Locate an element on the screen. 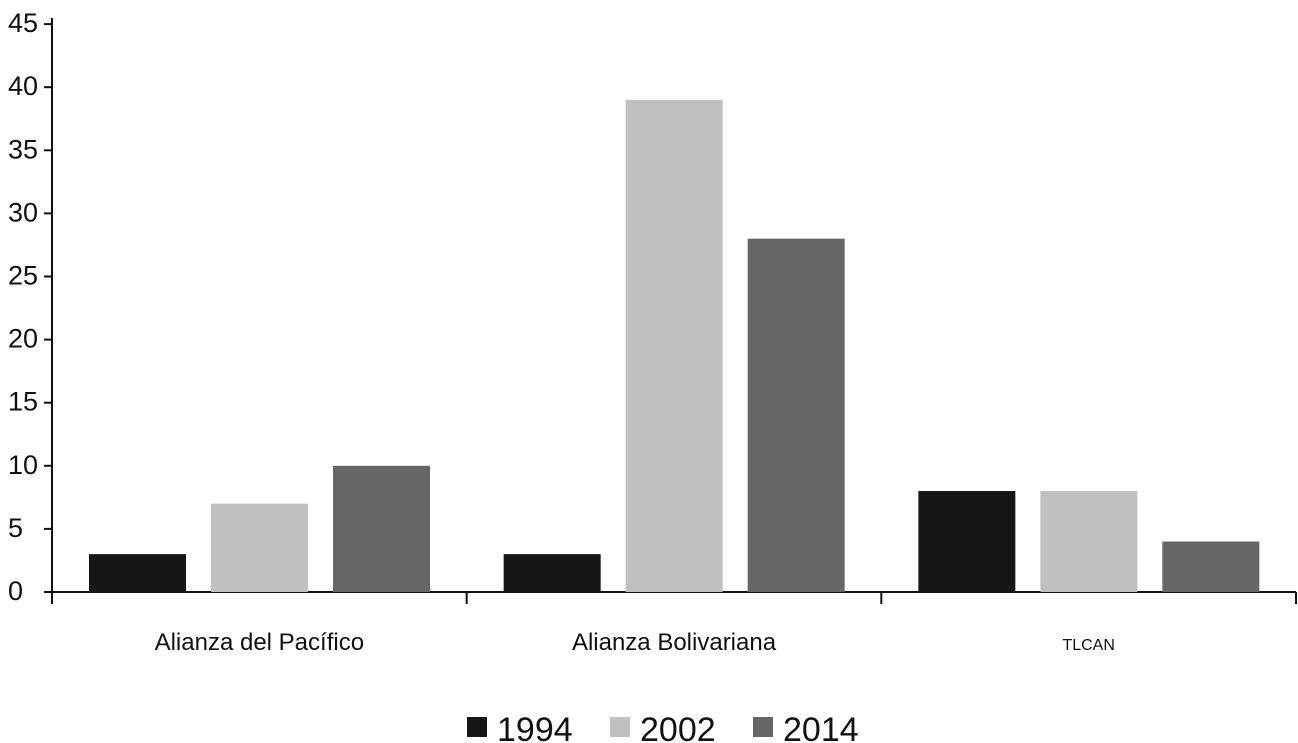 The image size is (1298, 743). y-tick-label: 35 is located at coordinates (23, 149).